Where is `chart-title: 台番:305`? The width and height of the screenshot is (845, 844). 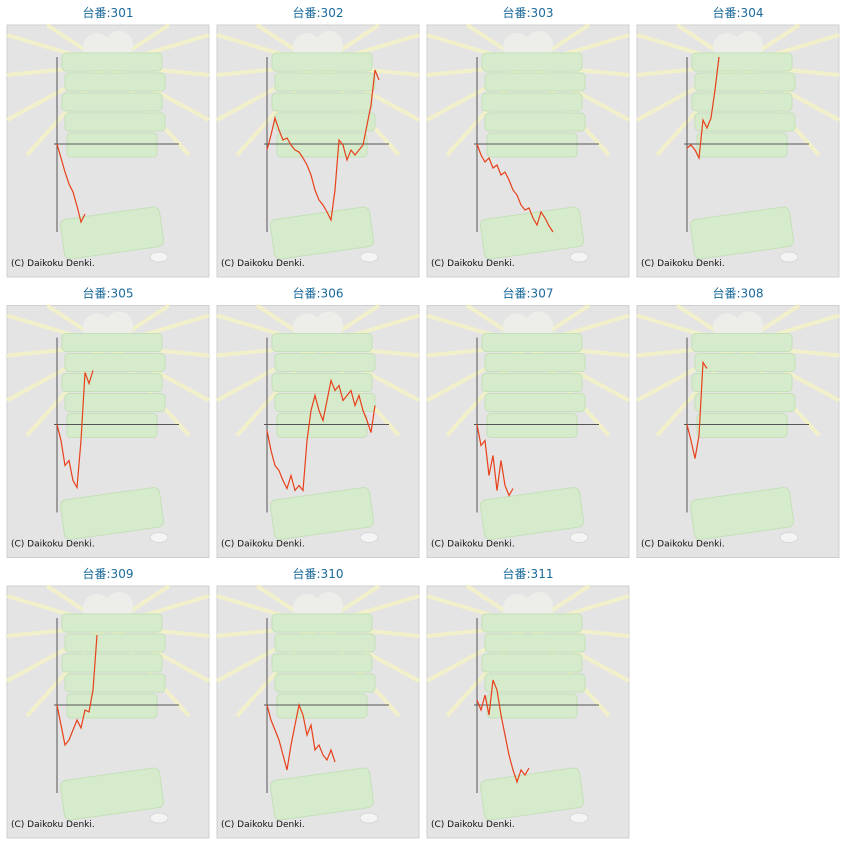 chart-title: 台番:305 is located at coordinates (108, 293).